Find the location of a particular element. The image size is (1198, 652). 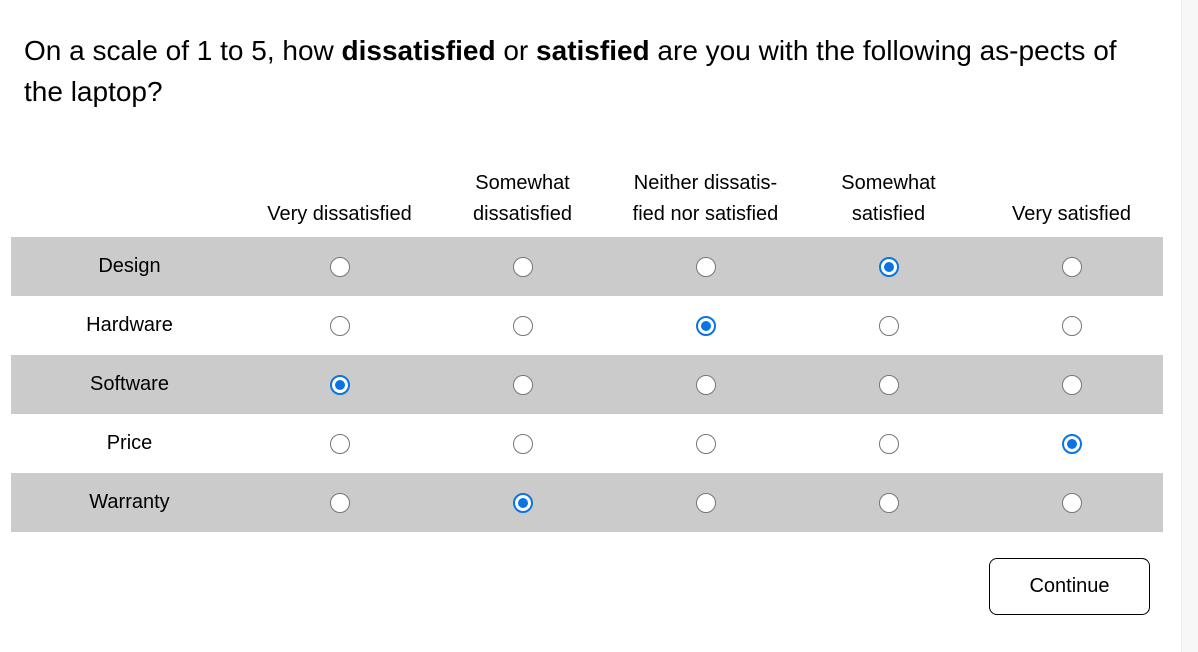

radio-price-somewhat-dissatisfied is located at coordinates (522, 443).